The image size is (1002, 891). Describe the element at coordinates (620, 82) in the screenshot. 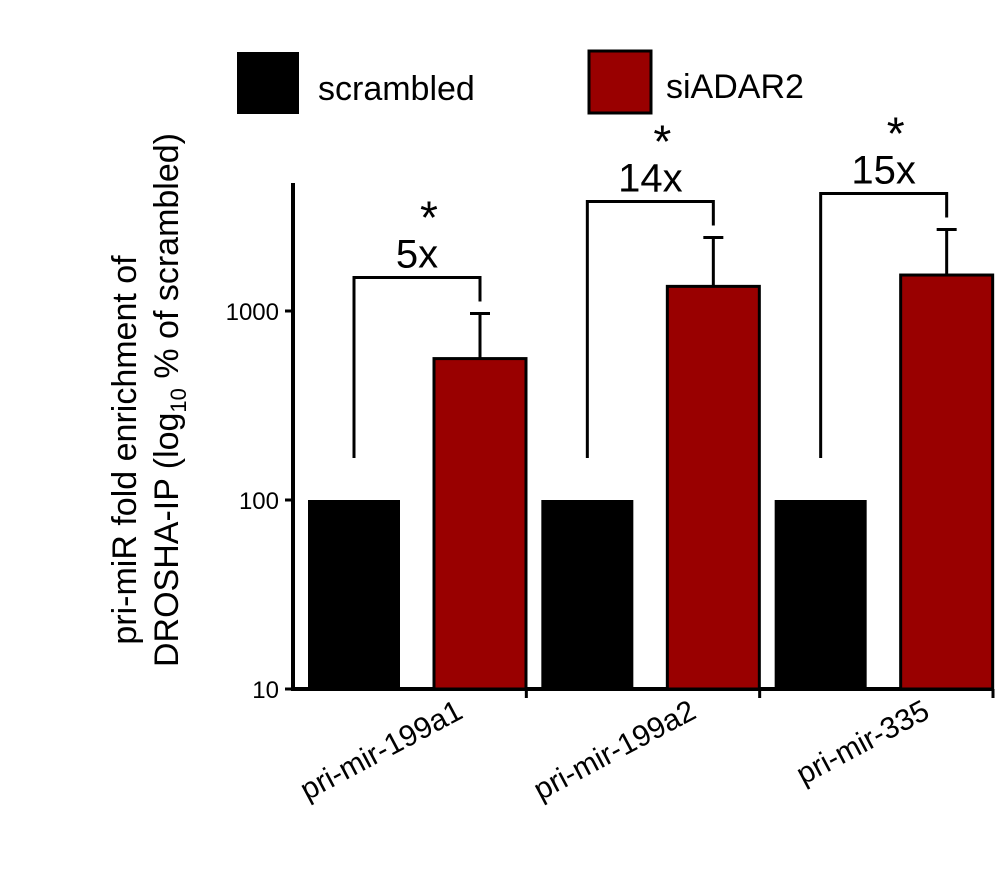

I see `legend-swatch-siADAR2` at that location.